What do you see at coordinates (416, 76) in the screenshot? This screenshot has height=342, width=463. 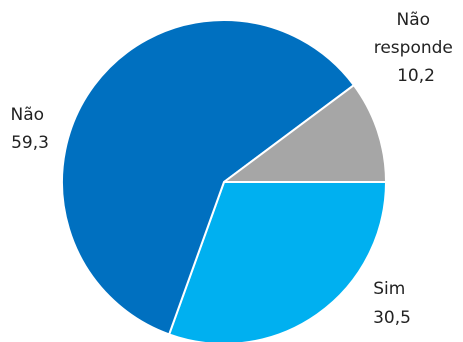 I see `slice-value-nao-responde: 10,2` at bounding box center [416, 76].